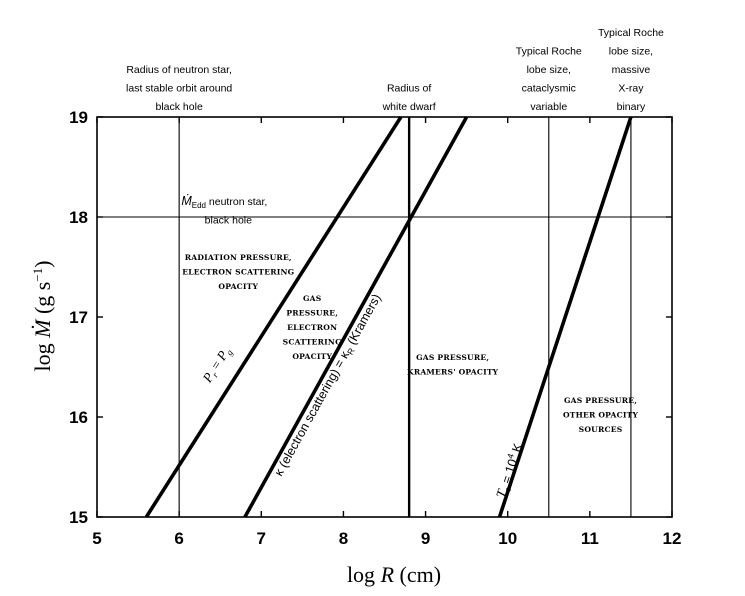  I want to click on x-tick-label: 7, so click(261, 538).